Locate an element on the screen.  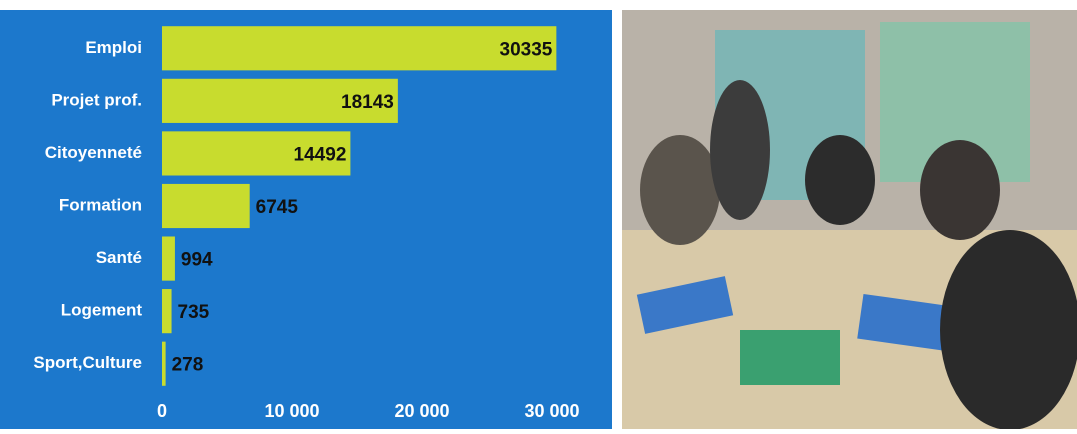
x-tick-label: 0 is located at coordinates (162, 411).